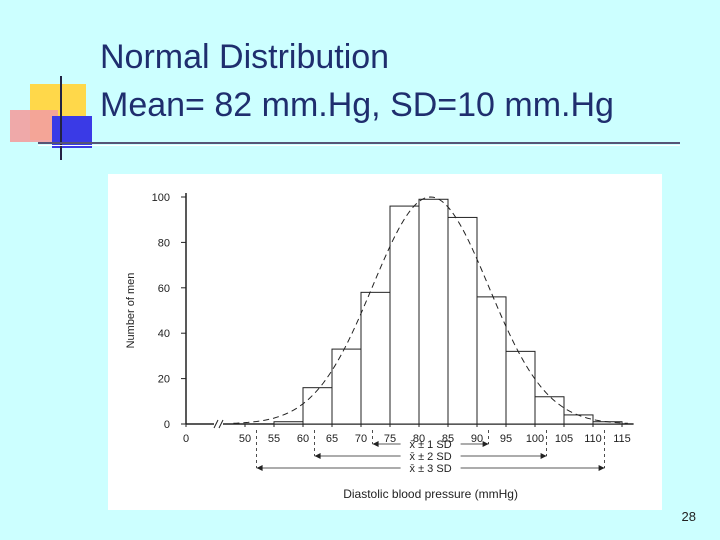 Image resolution: width=720 pixels, height=540 pixels. What do you see at coordinates (245, 439) in the screenshot?
I see `x-tick-label: 50` at bounding box center [245, 439].